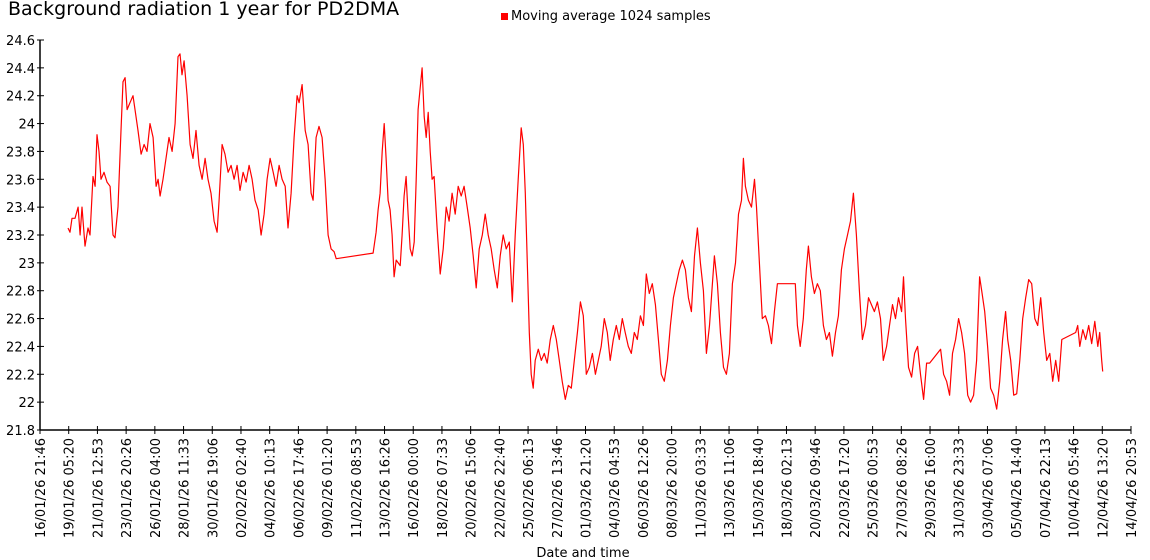 The height and width of the screenshot is (560, 1150). I want to click on x-tick-label: 16/01/26 21:46, so click(41, 488).